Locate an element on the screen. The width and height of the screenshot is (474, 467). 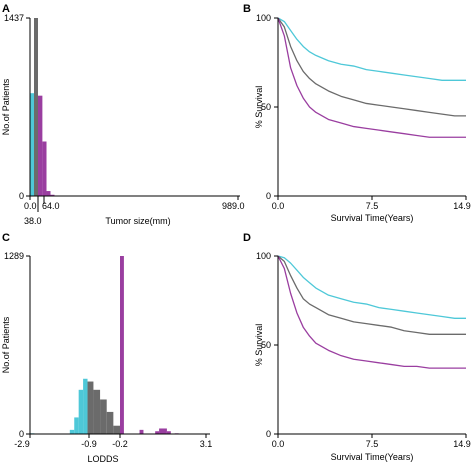
panel-b-y-tick-label-100: 100 is located at coordinates (263, 18).